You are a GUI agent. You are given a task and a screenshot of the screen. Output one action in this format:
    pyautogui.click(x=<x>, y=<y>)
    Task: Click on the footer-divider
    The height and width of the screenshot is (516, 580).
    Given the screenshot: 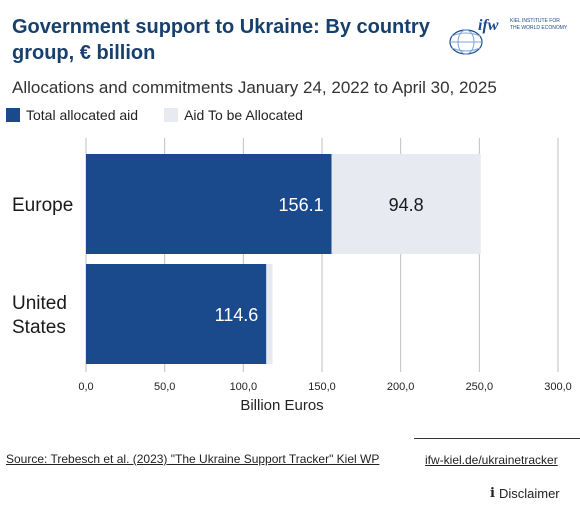 What is the action you would take?
    pyautogui.click(x=497, y=438)
    